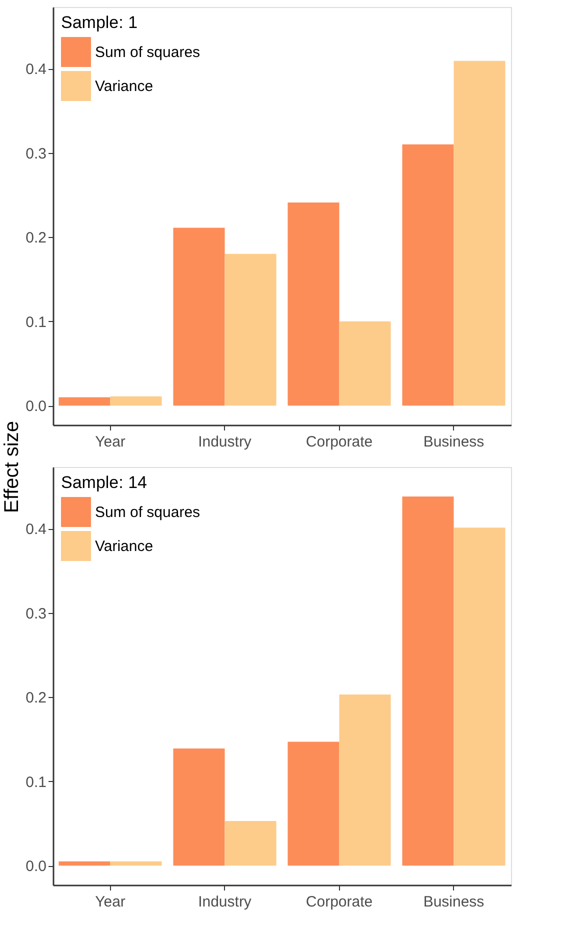  What do you see at coordinates (99, 22) in the screenshot?
I see `legend-title: Sample: 1` at bounding box center [99, 22].